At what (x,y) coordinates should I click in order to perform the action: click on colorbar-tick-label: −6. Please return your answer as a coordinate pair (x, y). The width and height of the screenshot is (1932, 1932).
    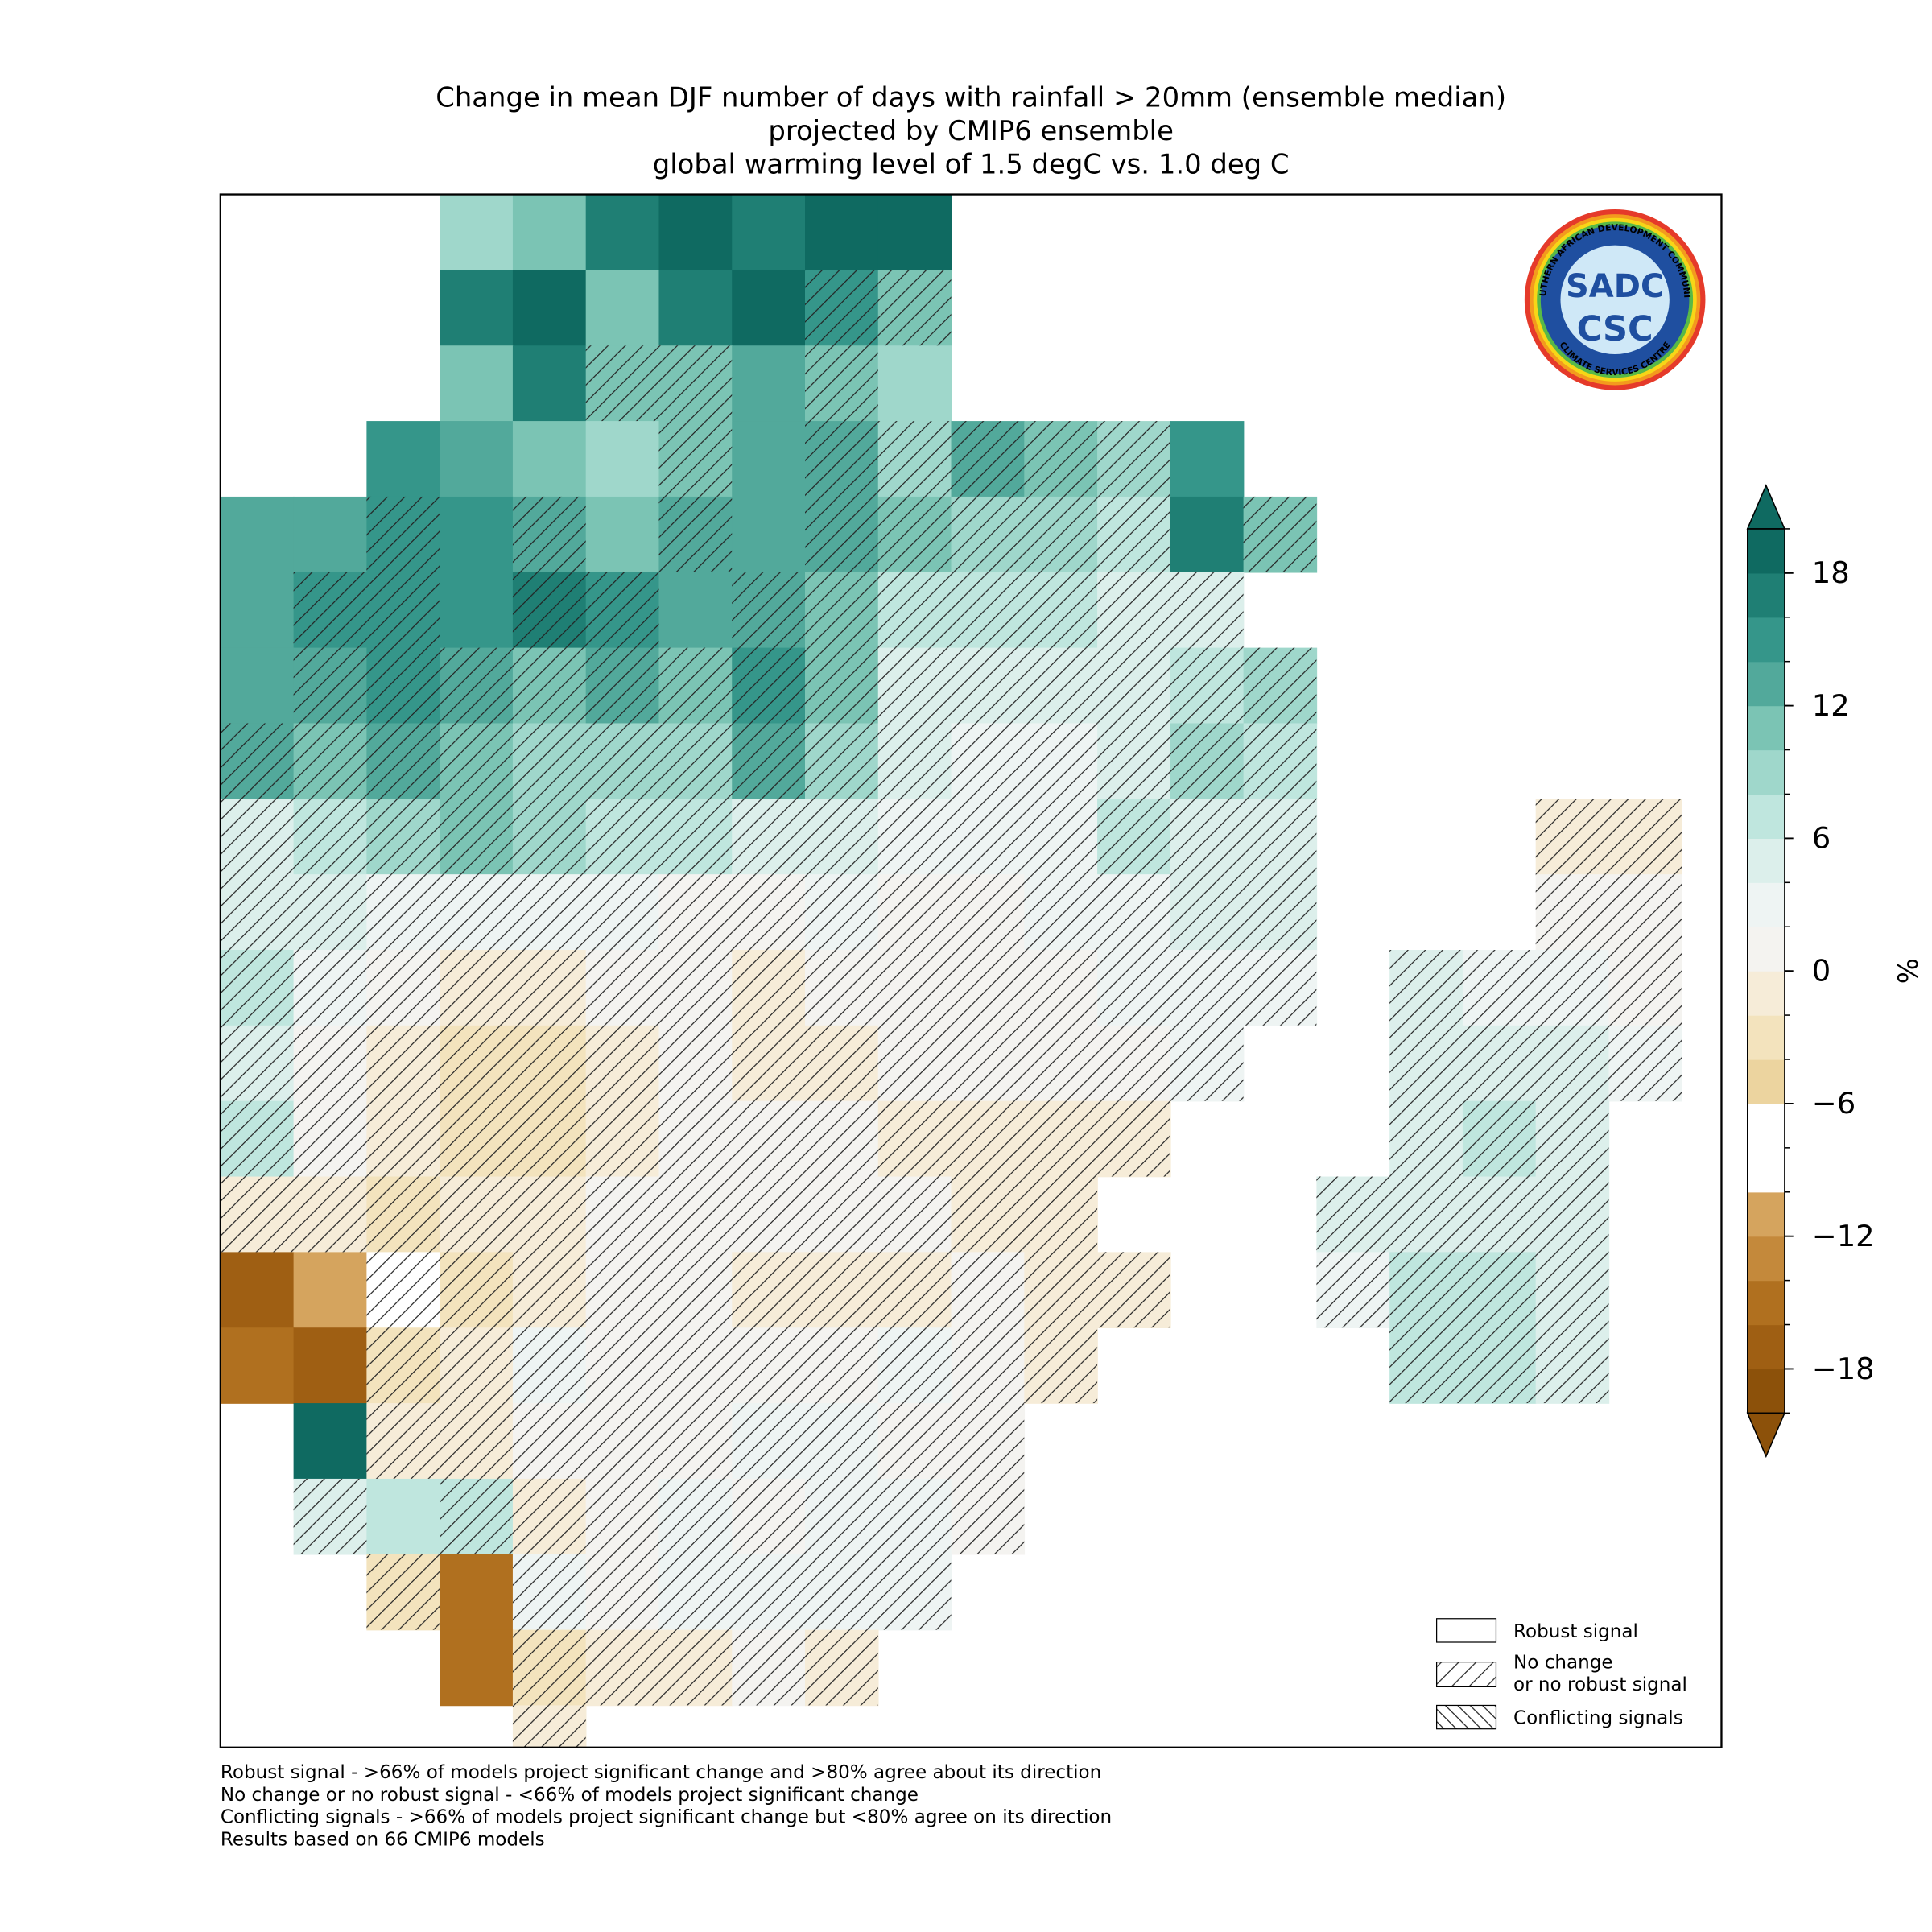
    Looking at the image, I should click on (1834, 1103).